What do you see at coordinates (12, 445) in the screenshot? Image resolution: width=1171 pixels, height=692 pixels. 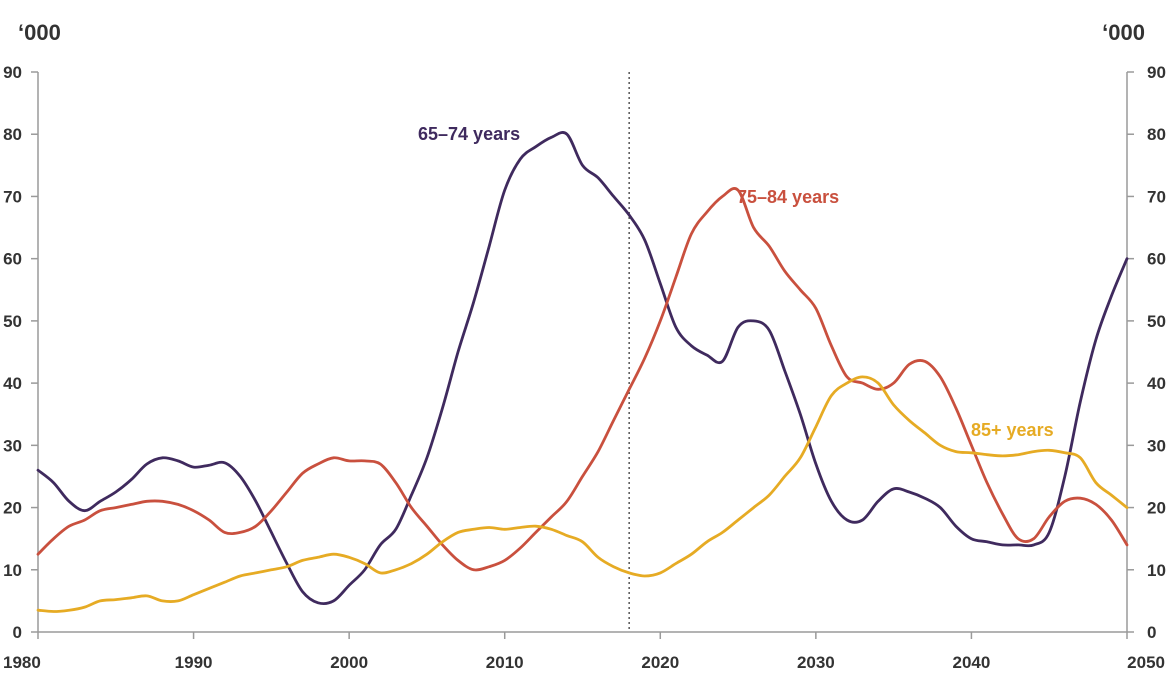 I see `y-tick-label-left: 30` at bounding box center [12, 445].